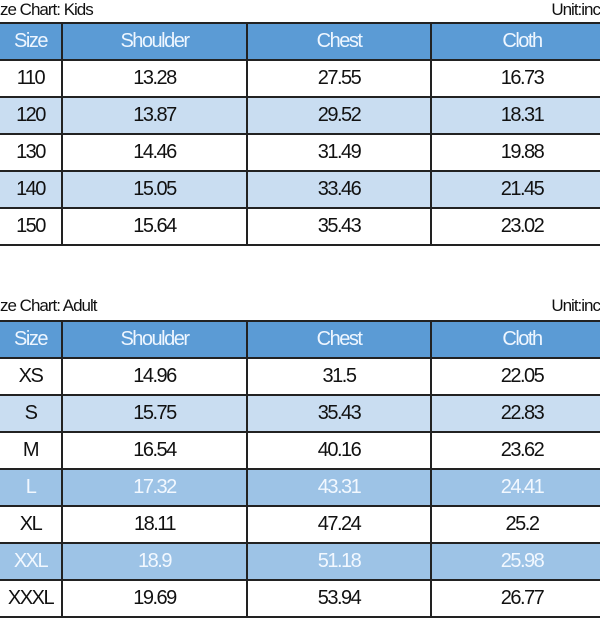  I want to click on table-cell: 13.28, so click(155, 78).